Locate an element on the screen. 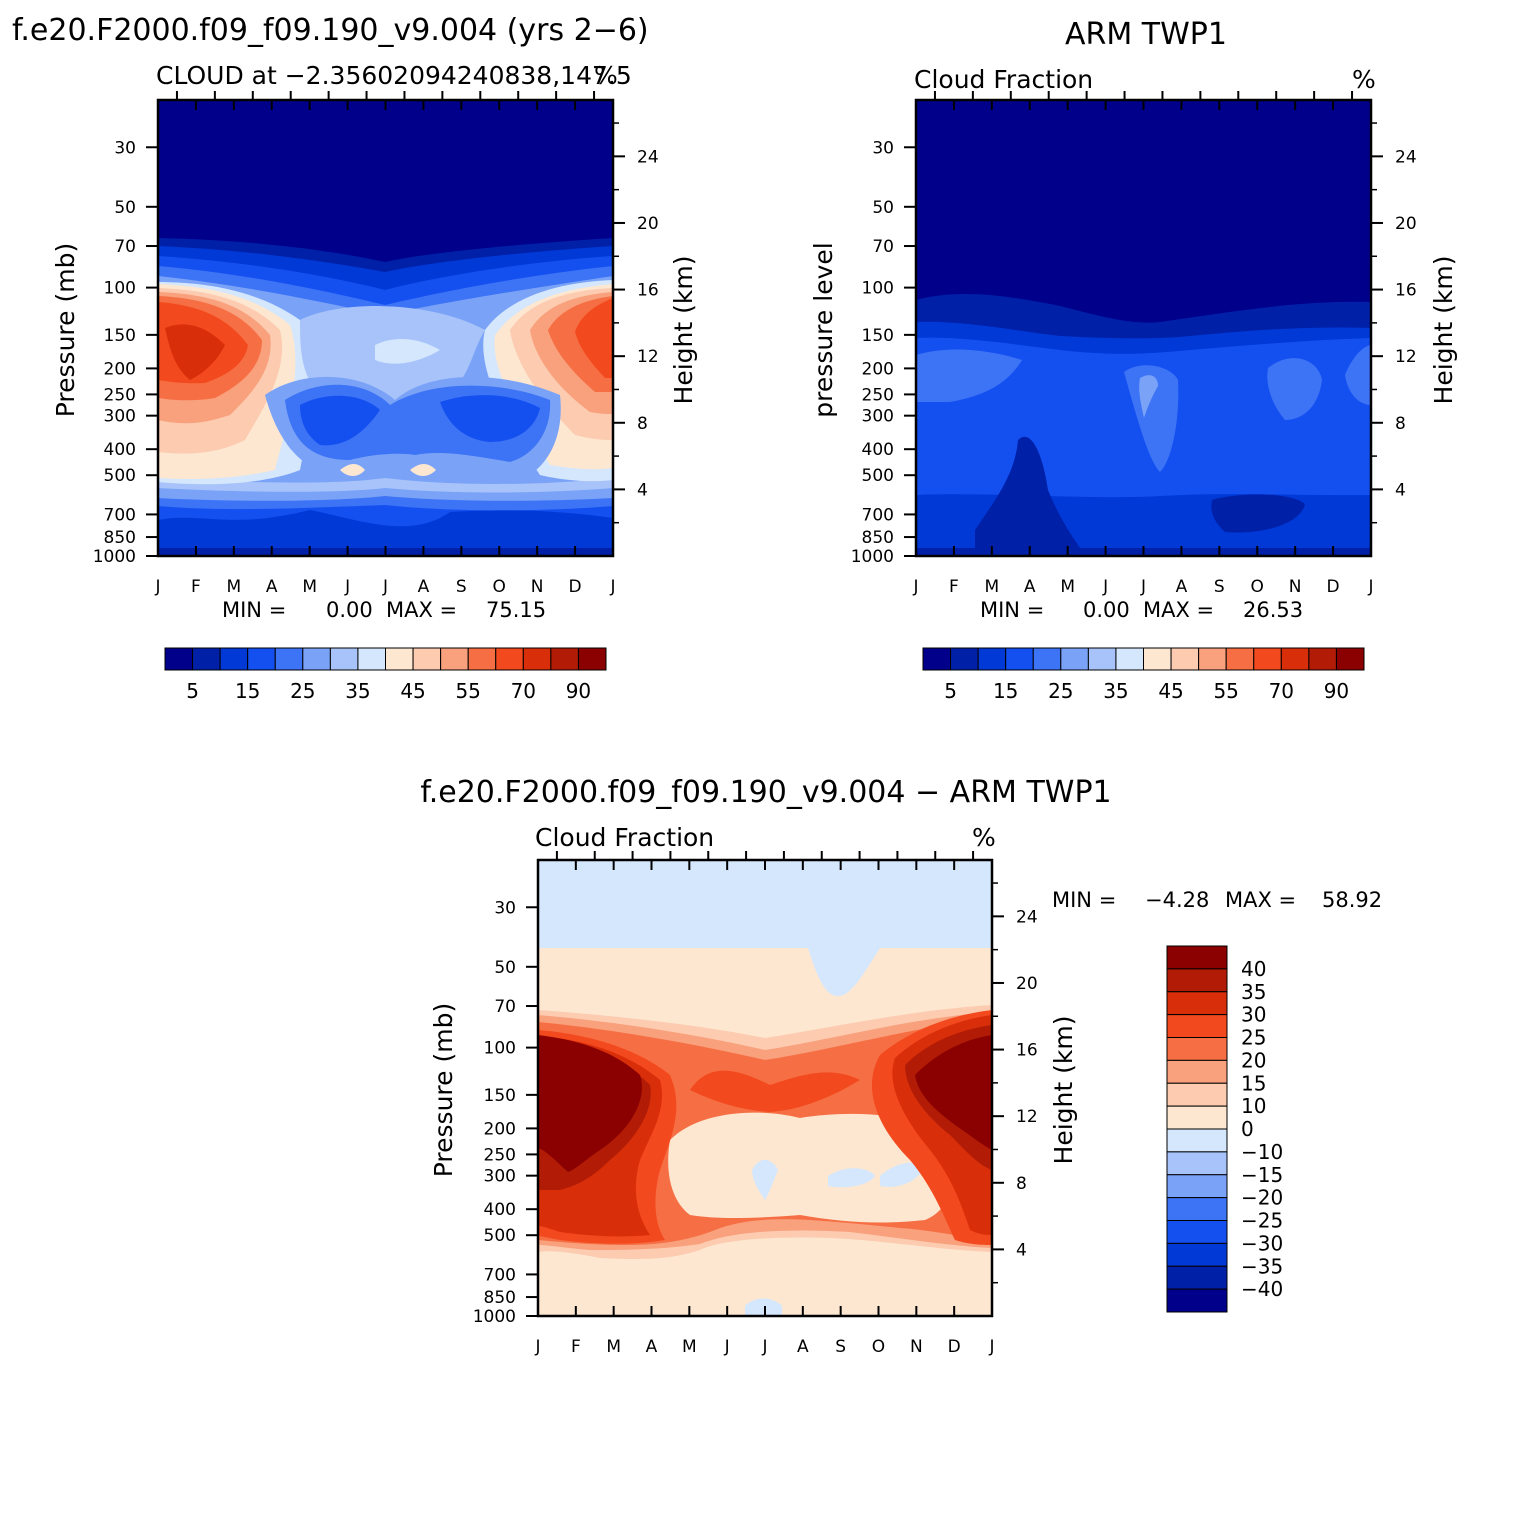  model-y2tick-label: 4 is located at coordinates (642, 490).